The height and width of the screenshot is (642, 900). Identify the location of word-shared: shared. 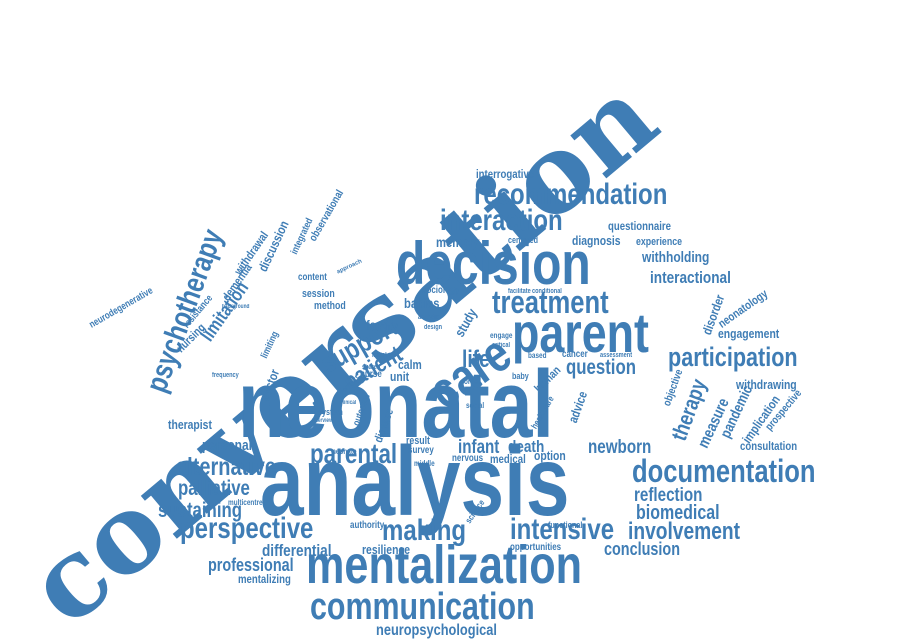
(371, 367).